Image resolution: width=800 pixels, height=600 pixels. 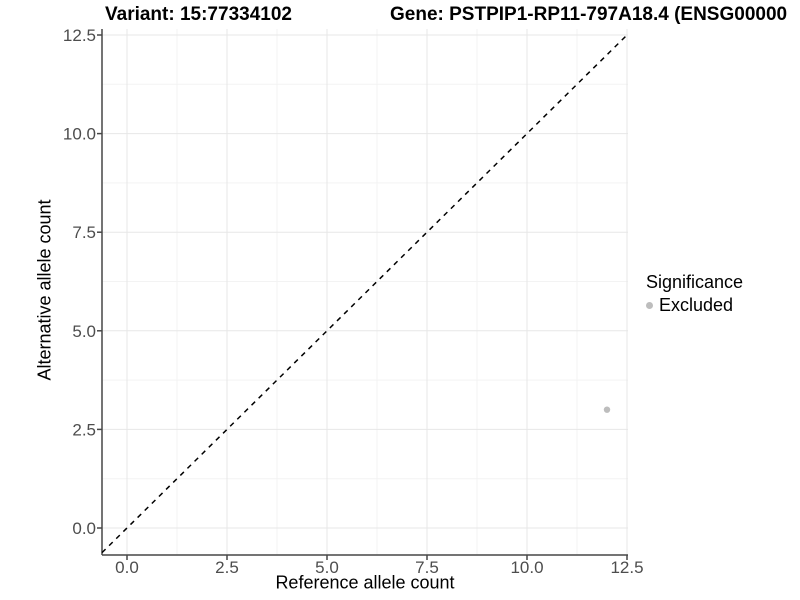 What do you see at coordinates (427, 567) in the screenshot?
I see `x-tick-label: 7.5` at bounding box center [427, 567].